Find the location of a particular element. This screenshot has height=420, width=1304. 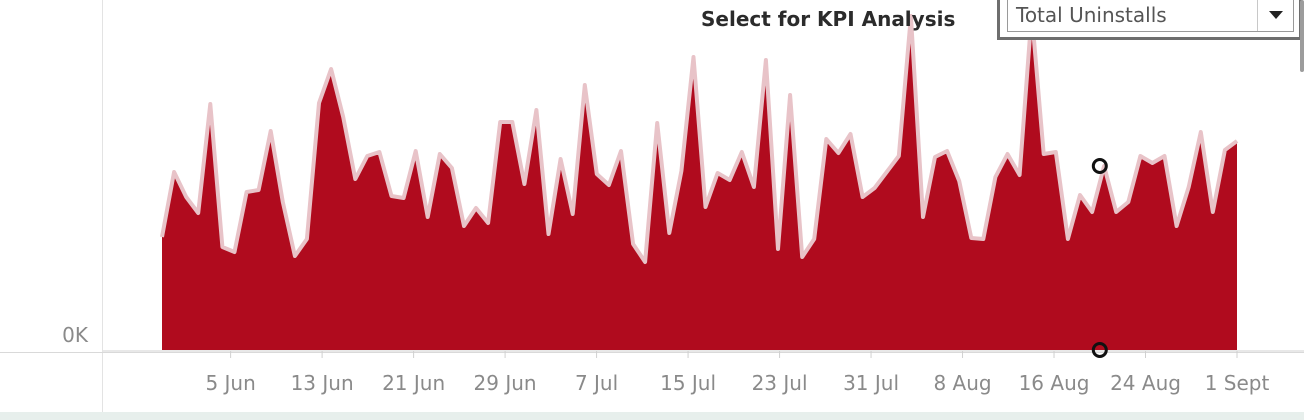

x-tick-label: 15 Jul is located at coordinates (688, 383).